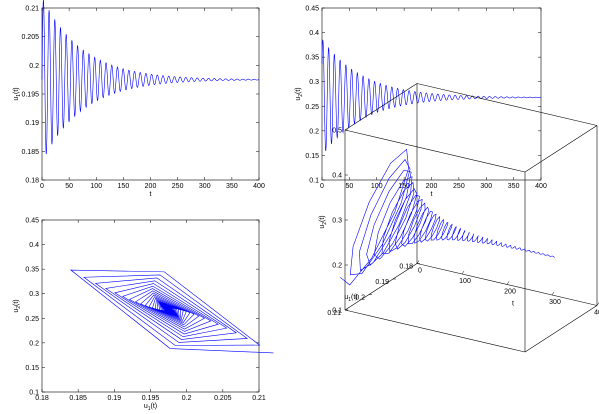 The height and width of the screenshot is (414, 599). What do you see at coordinates (465, 281) in the screenshot?
I see `t-tick-label: 100` at bounding box center [465, 281].